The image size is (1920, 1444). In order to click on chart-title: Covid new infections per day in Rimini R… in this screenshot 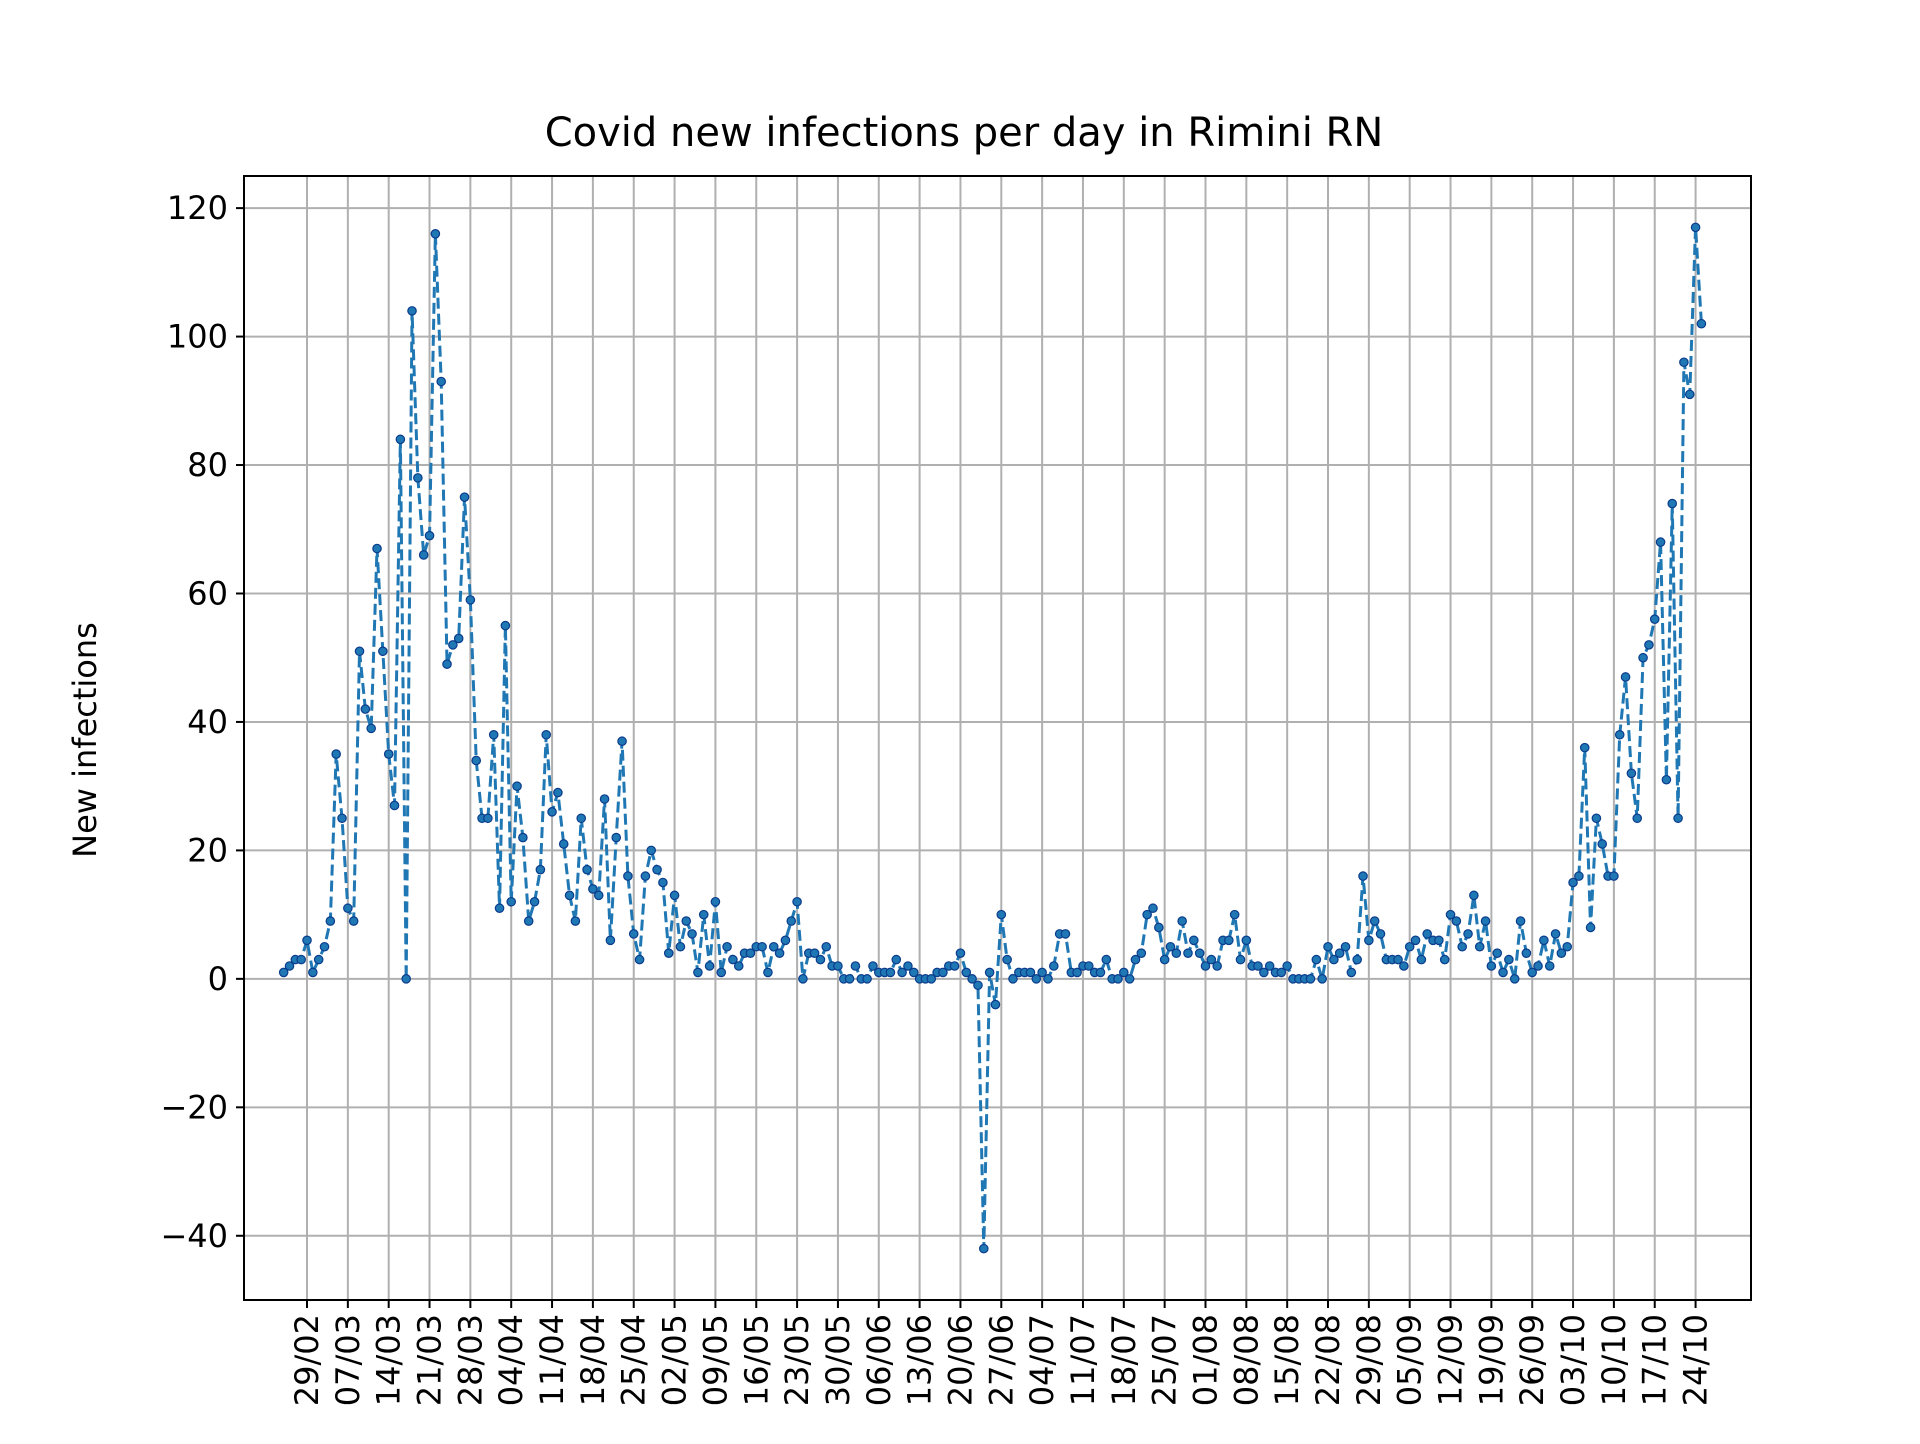, I will do `click(964, 133)`.